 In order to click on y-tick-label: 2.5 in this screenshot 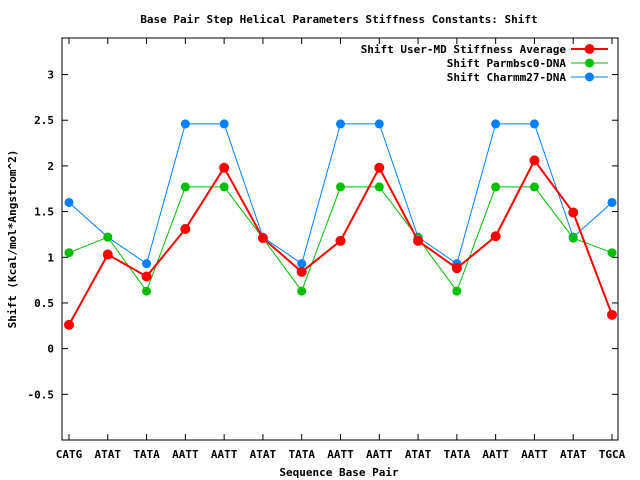, I will do `click(44, 120)`.